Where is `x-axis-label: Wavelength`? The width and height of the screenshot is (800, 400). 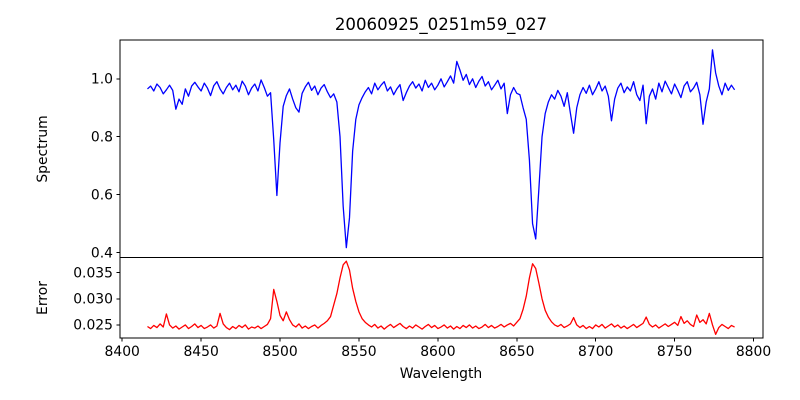 x-axis-label: Wavelength is located at coordinates (441, 374).